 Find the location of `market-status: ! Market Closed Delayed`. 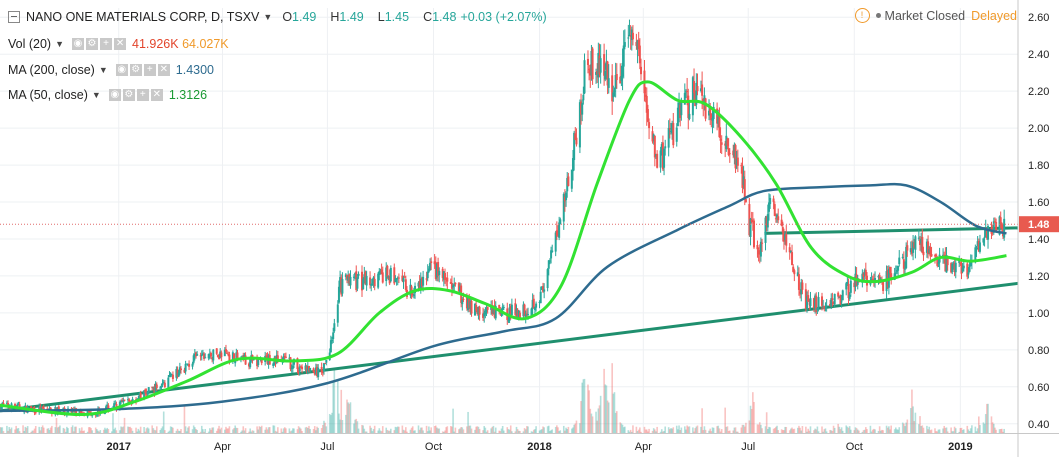

market-status: ! Market Closed Delayed is located at coordinates (935, 15).